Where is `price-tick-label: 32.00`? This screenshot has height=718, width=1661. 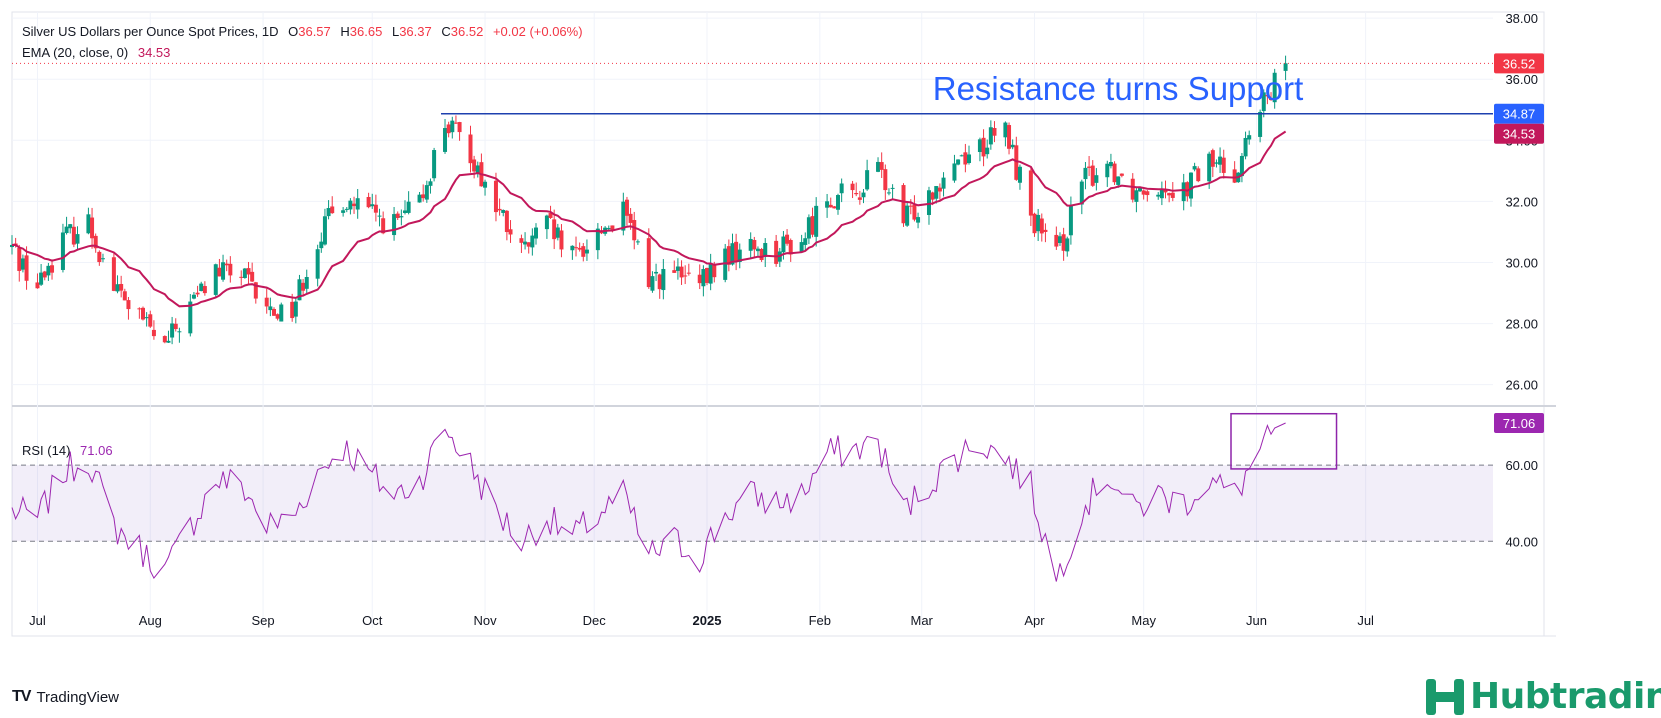 price-tick-label: 32.00 is located at coordinates (1521, 201).